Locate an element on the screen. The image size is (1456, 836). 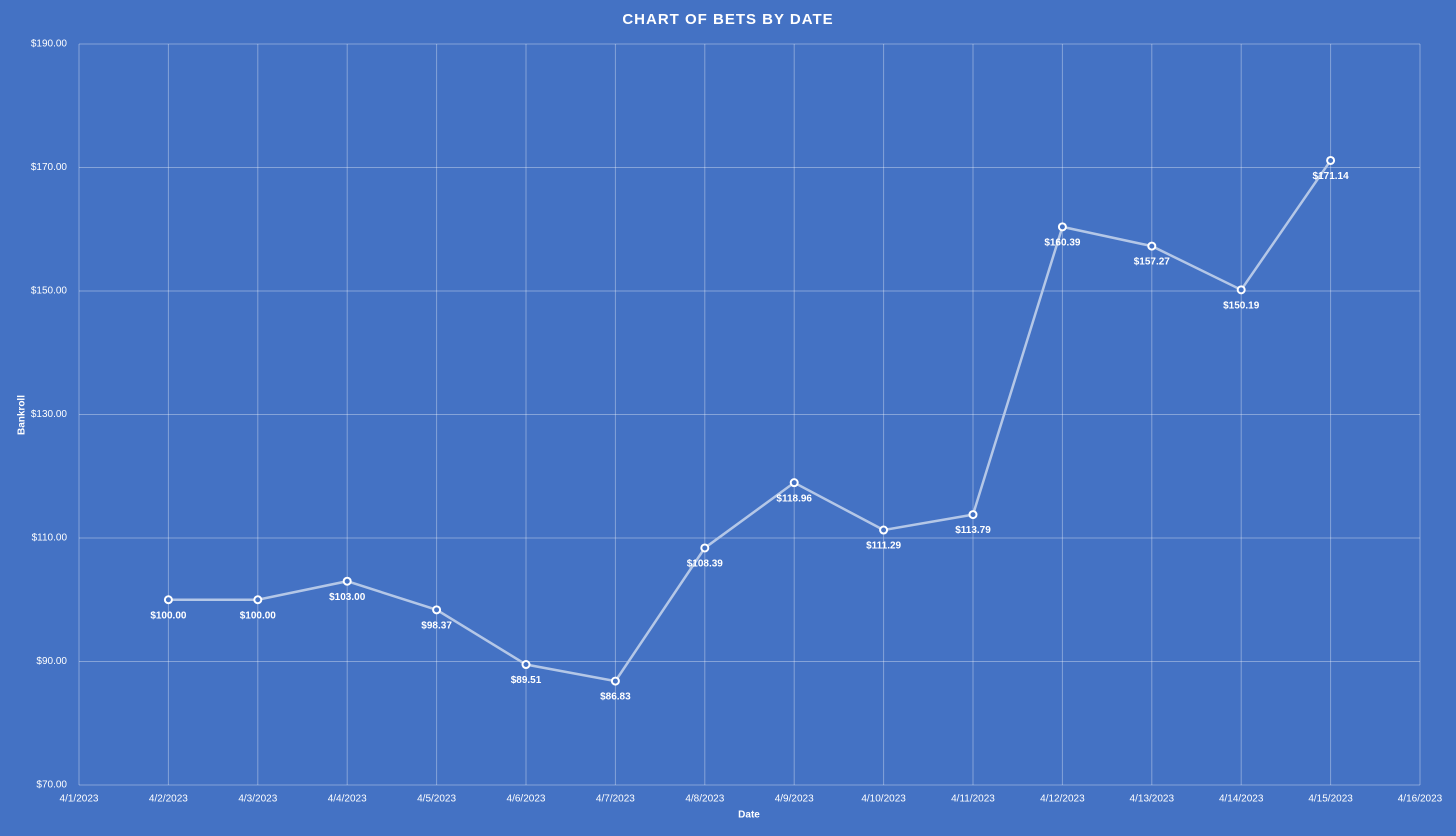
data-label: $86.83 is located at coordinates (615, 697).